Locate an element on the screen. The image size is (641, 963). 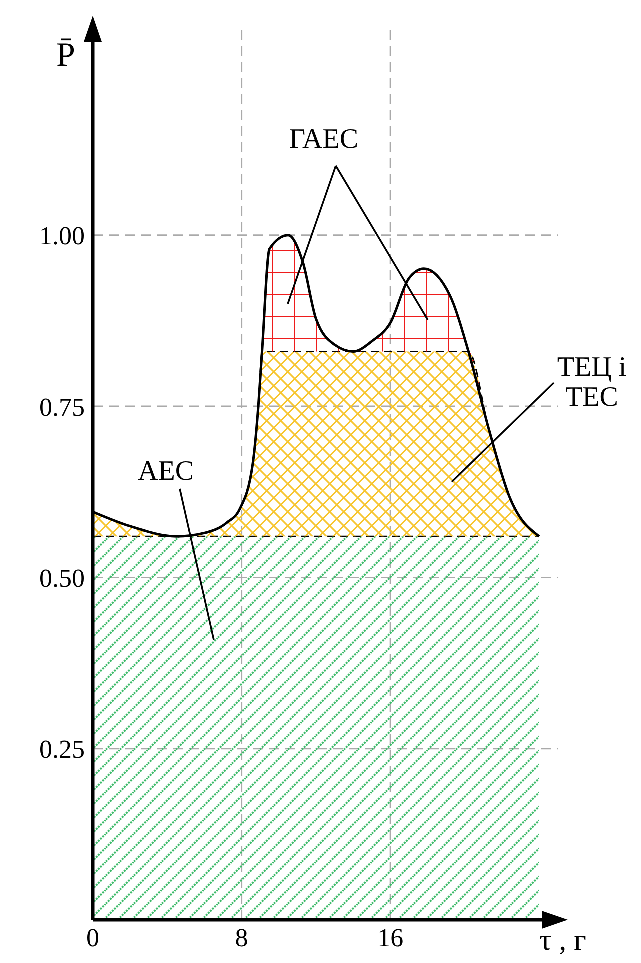
annotation: АЕС is located at coordinates (166, 471).